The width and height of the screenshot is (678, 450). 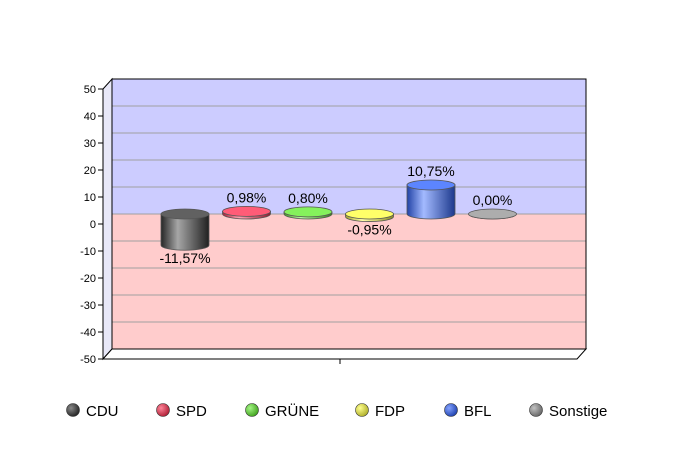 I want to click on y-tick-label: -20, so click(x=88, y=279).